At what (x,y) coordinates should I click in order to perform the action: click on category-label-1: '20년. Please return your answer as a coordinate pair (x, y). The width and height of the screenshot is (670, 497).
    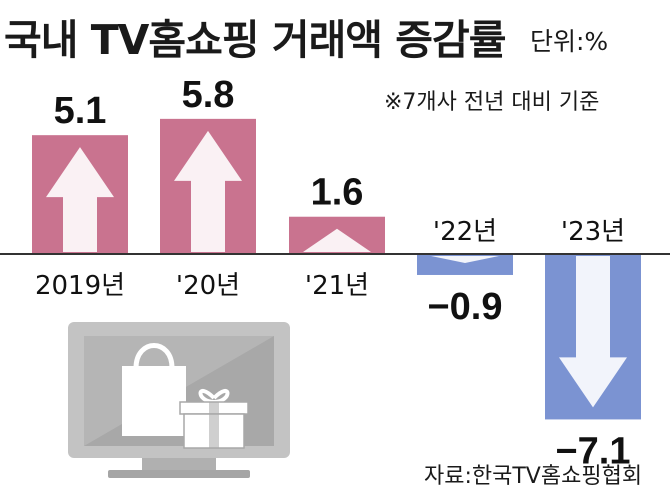
    Looking at the image, I should click on (208, 286).